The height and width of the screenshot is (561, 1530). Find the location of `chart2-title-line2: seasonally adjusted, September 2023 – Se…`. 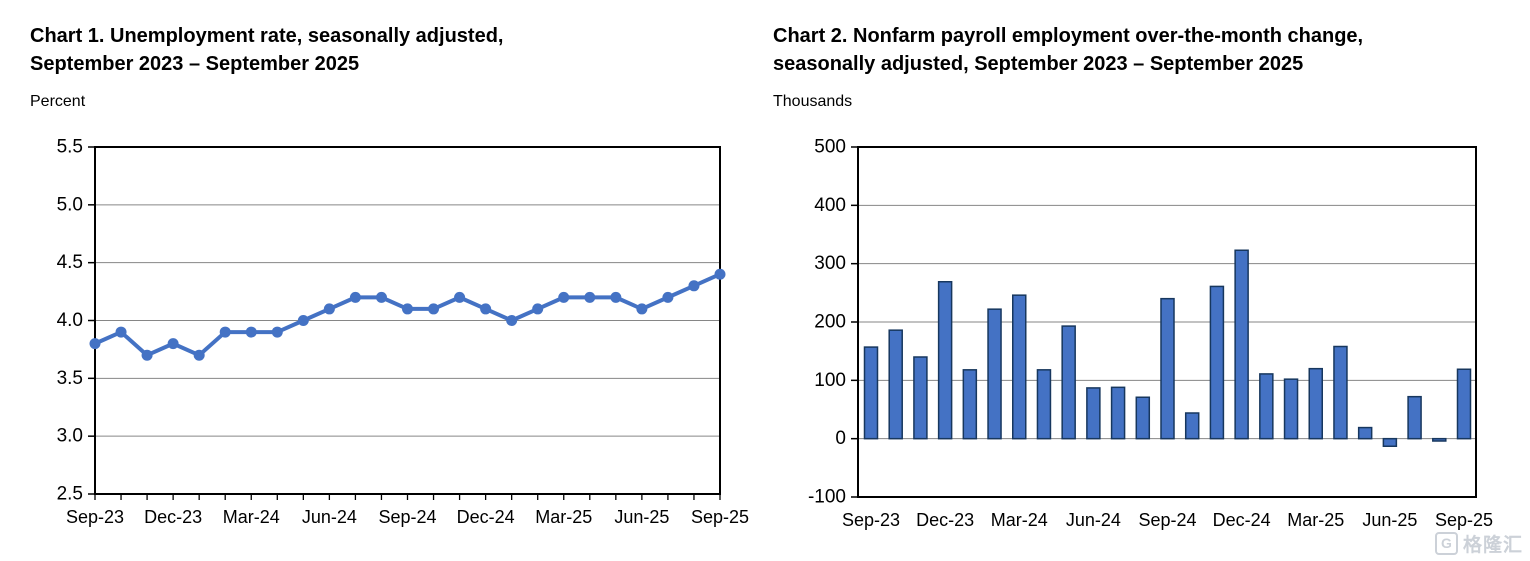

chart2-title-line2: seasonally adjusted, September 2023 – Se… is located at coordinates (1038, 64).